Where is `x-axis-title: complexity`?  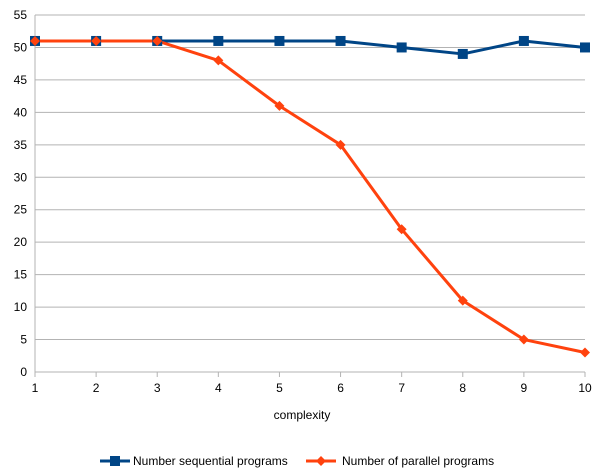
x-axis-title: complexity is located at coordinates (302, 415).